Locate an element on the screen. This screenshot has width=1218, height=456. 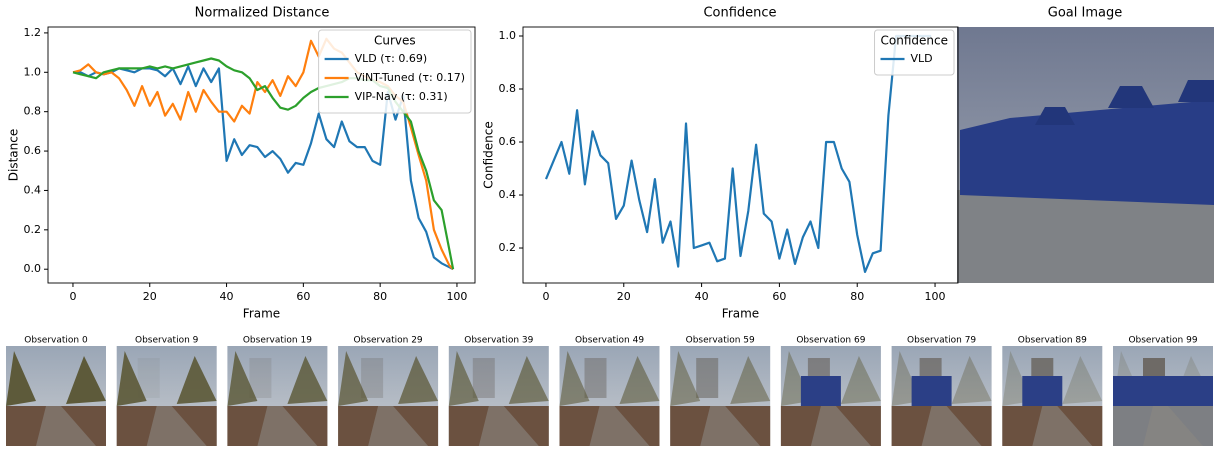
y-tick-label: 1.2 is located at coordinates (33, 32).